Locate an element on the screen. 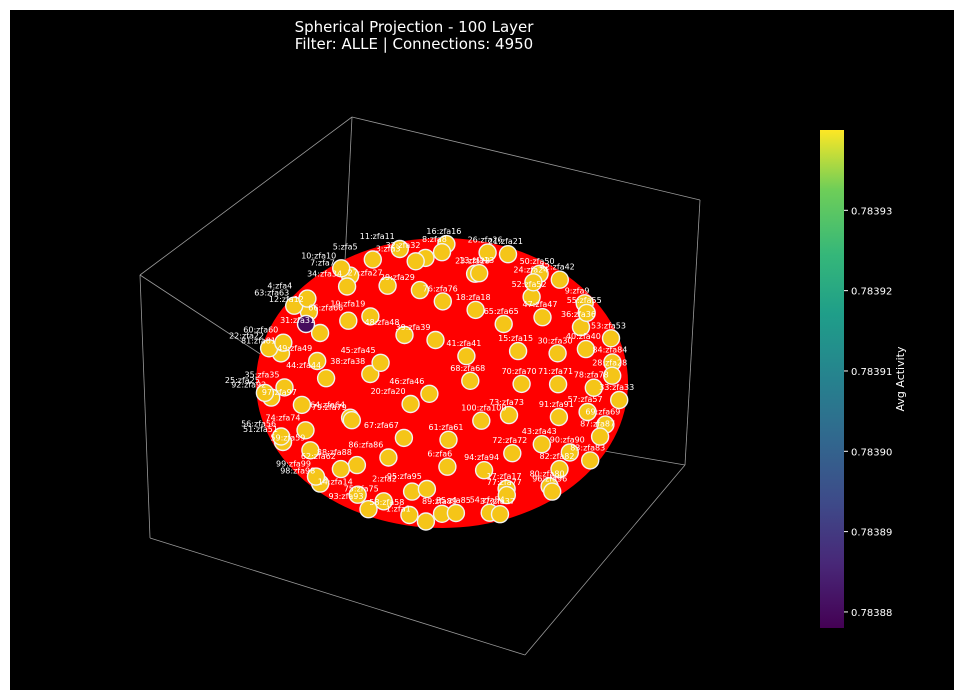 This screenshot has width=958, height=694. node-label: 31:zfa31 is located at coordinates (297, 320).